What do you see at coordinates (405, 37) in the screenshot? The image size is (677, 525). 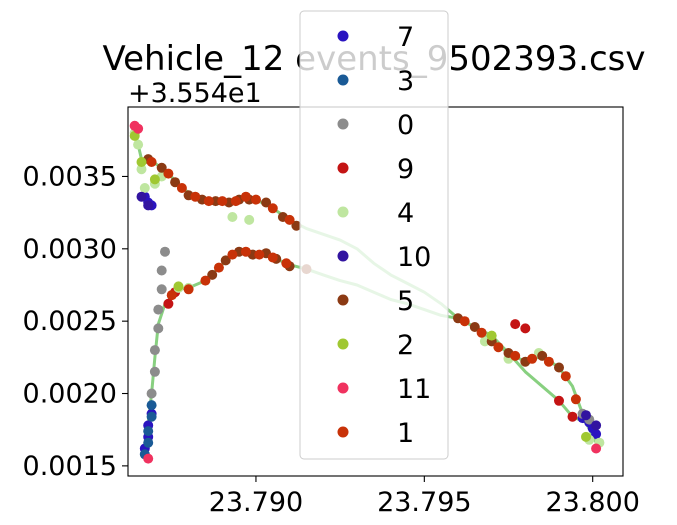 I see `legend-label-7: 7` at bounding box center [405, 37].